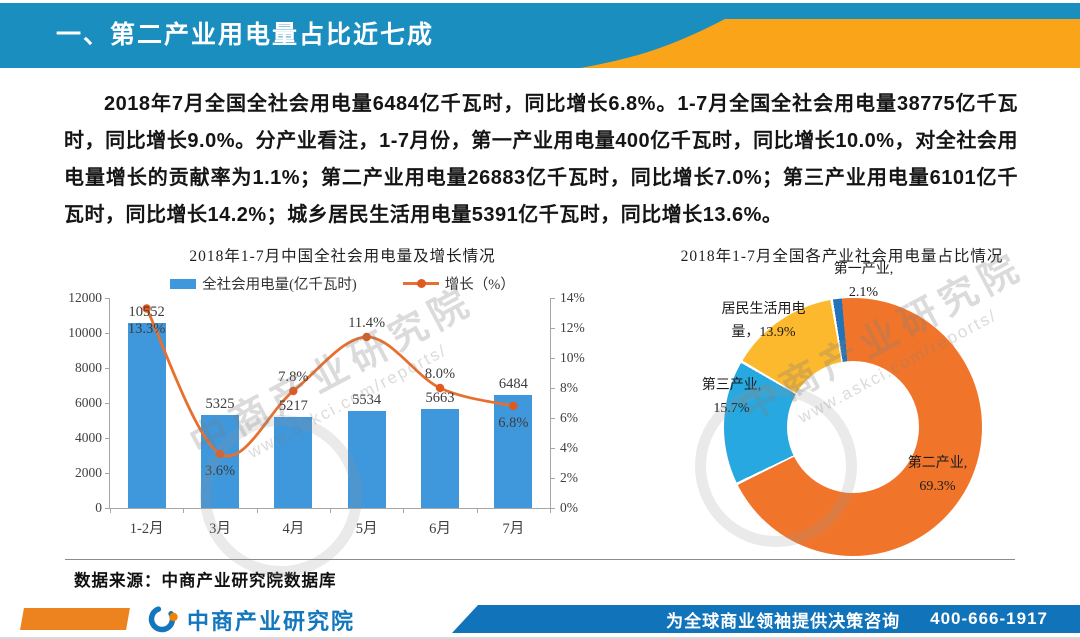 Image resolution: width=1080 pixels, height=639 pixels. I want to click on right-axis-tick-label: 2%, so click(569, 477).